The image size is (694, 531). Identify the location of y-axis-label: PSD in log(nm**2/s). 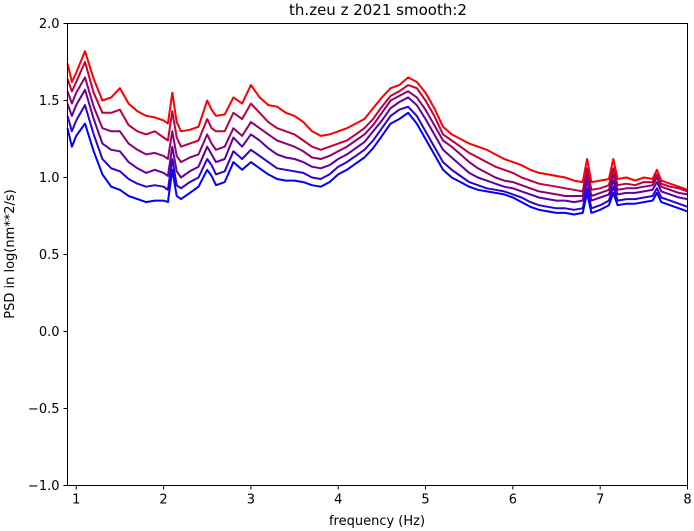
(10, 254).